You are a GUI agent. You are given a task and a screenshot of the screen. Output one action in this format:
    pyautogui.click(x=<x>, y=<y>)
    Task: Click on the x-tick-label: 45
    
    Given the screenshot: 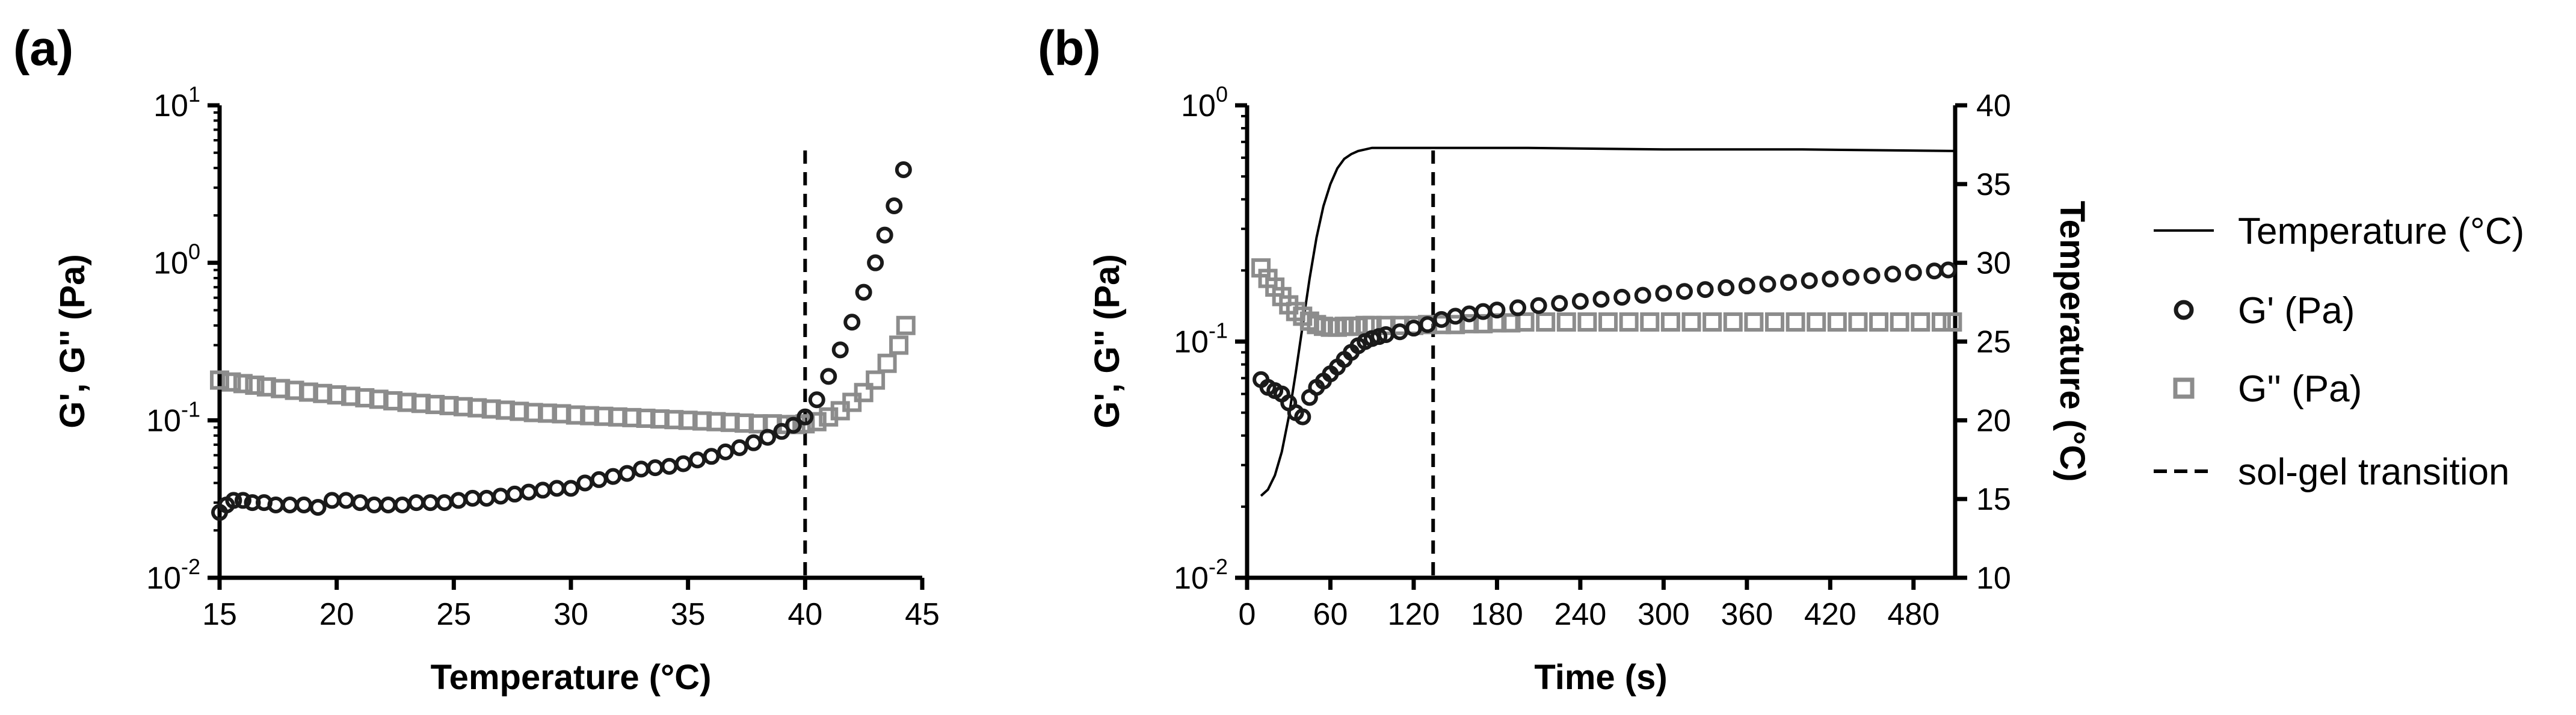 What is the action you would take?
    pyautogui.click(x=922, y=614)
    